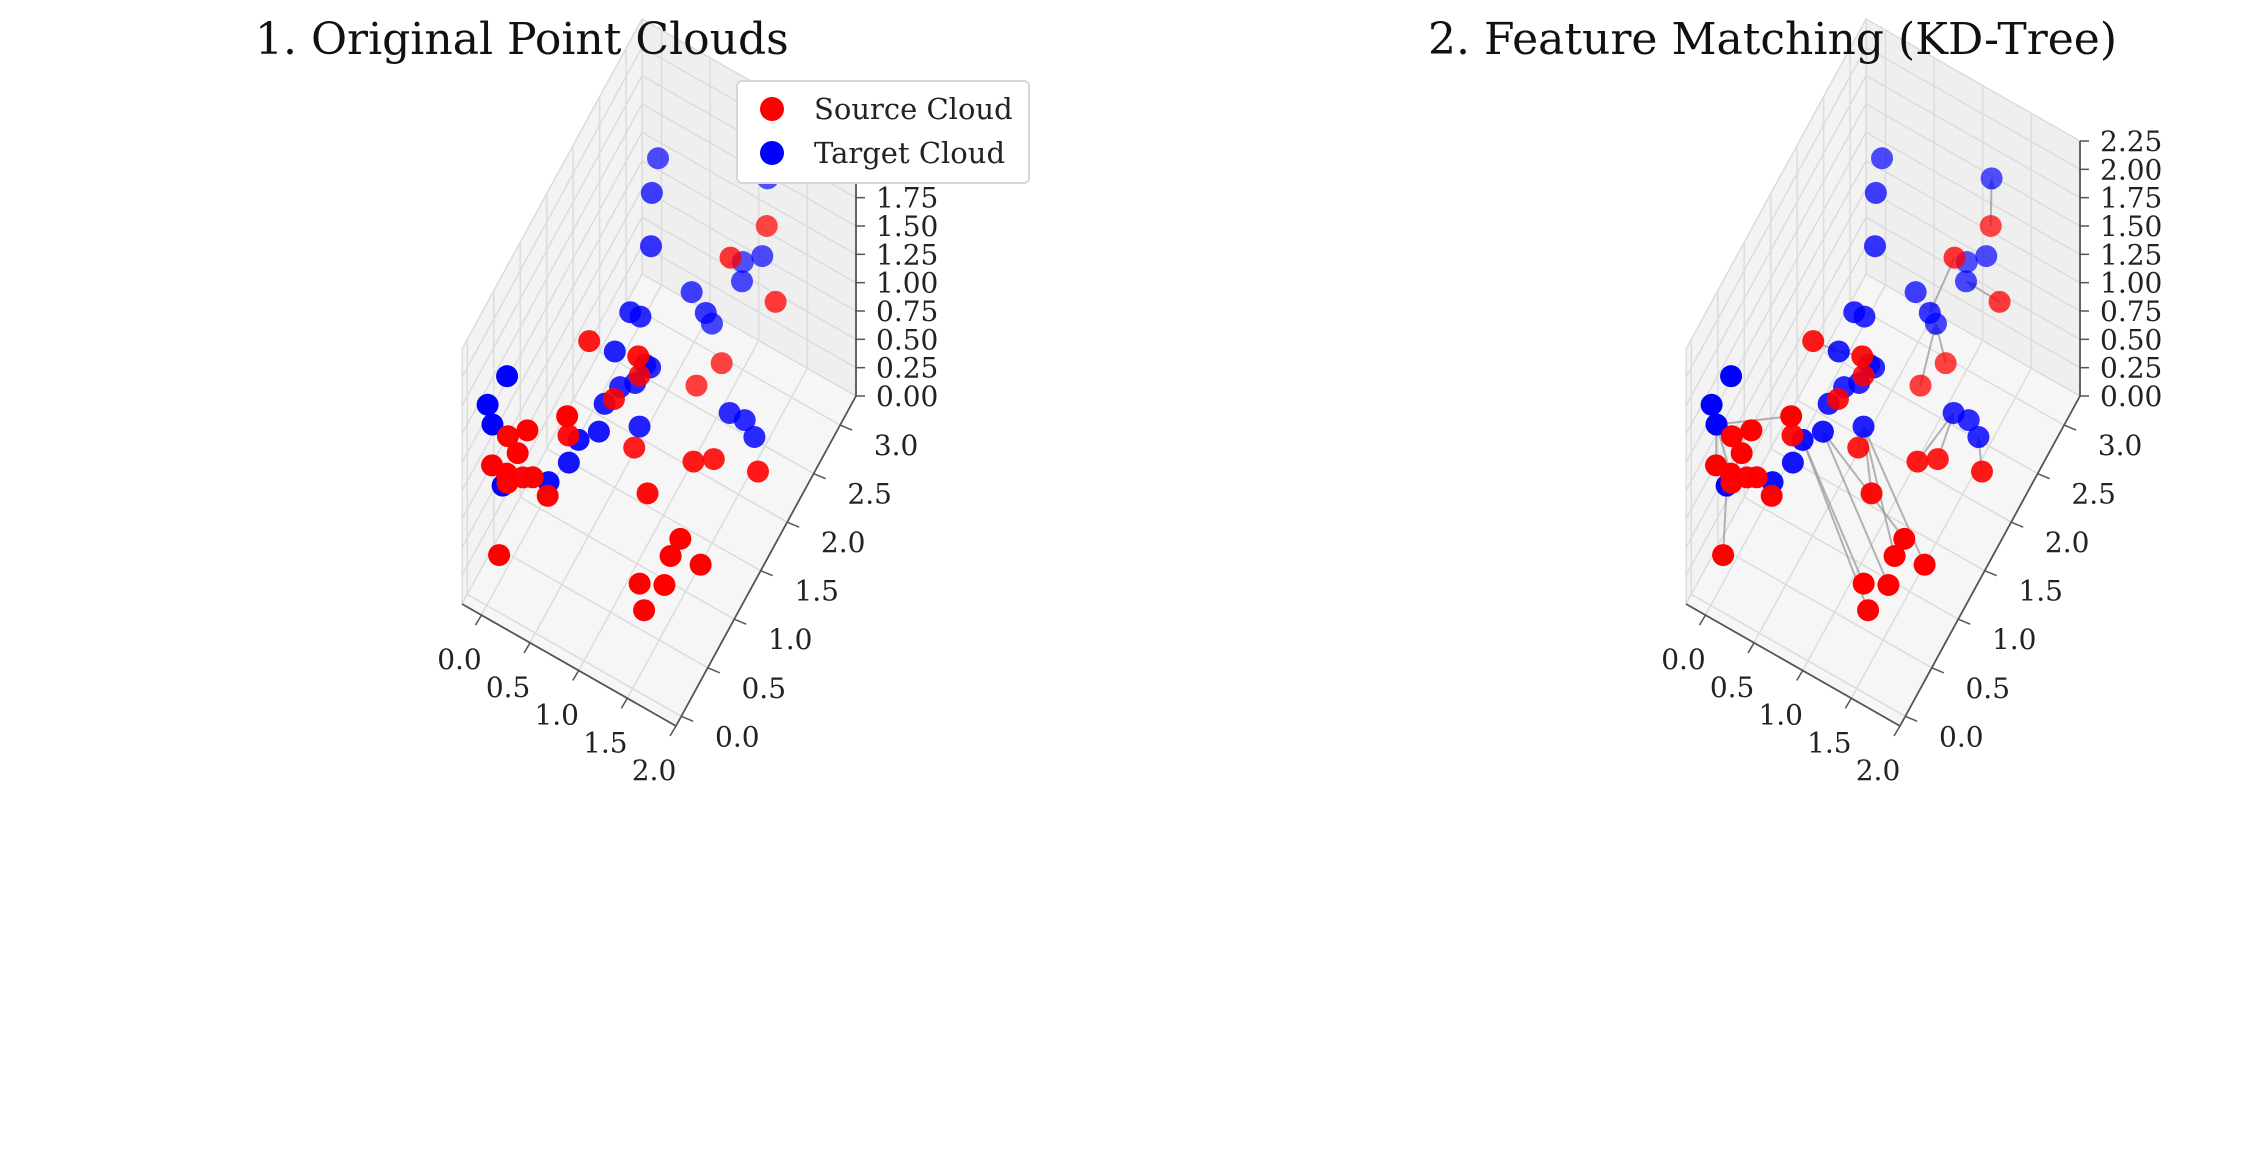 This screenshot has width=2252, height=1161. I want to click on legend: Source Cloud Target Cloud, so click(883, 132).